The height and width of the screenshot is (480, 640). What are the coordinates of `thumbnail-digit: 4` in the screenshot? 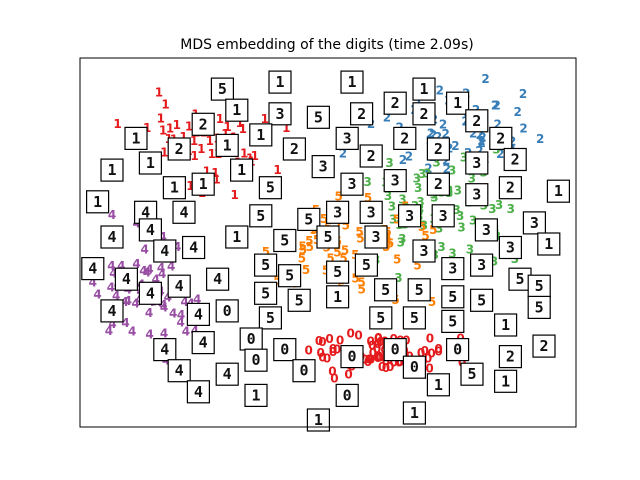 It's located at (126, 279).